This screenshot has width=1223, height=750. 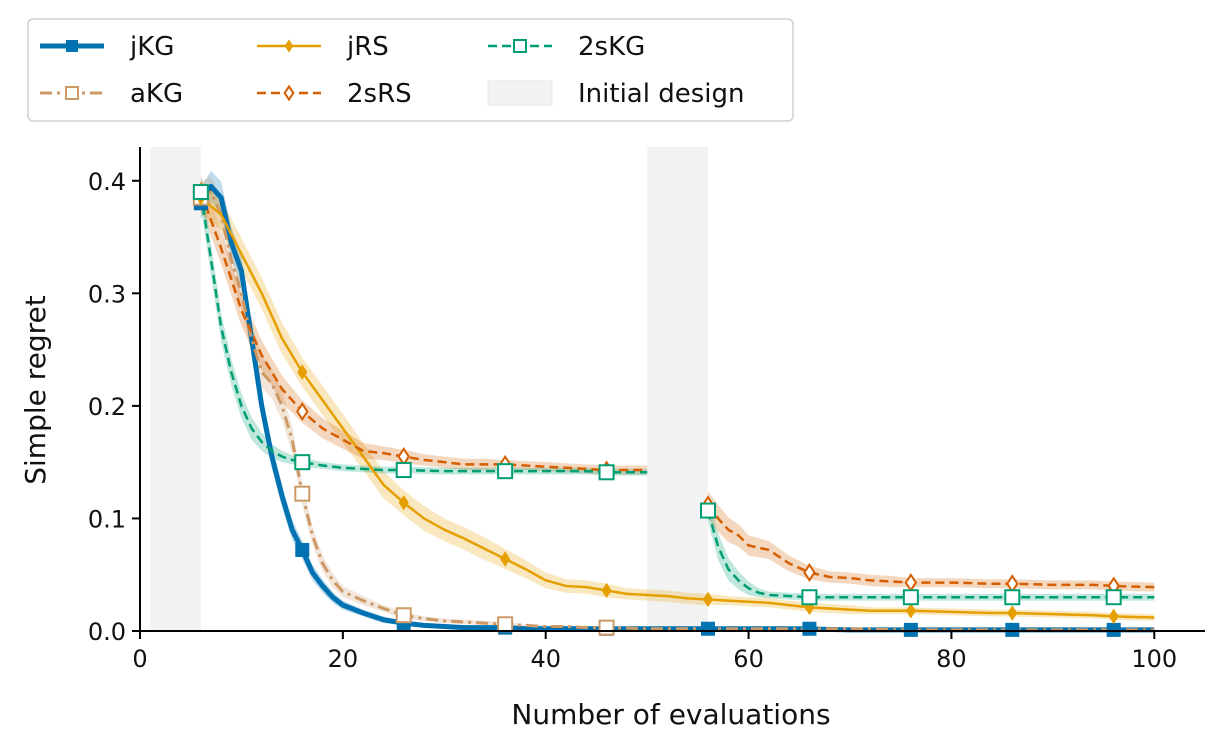 I want to click on legend-2skg-label: 2sKG, so click(x=611, y=47).